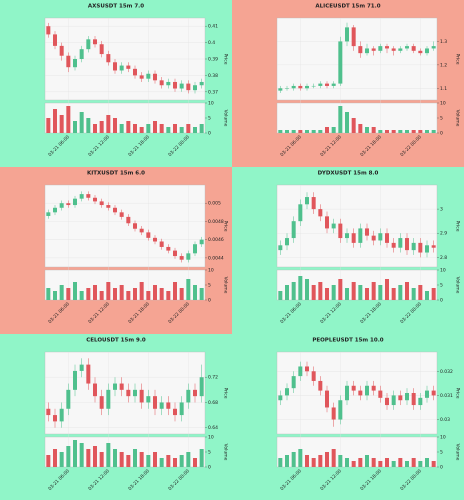 The image size is (464, 500). Describe the element at coordinates (443, 234) in the screenshot. I see `y-tick-label: 2.9` at that location.